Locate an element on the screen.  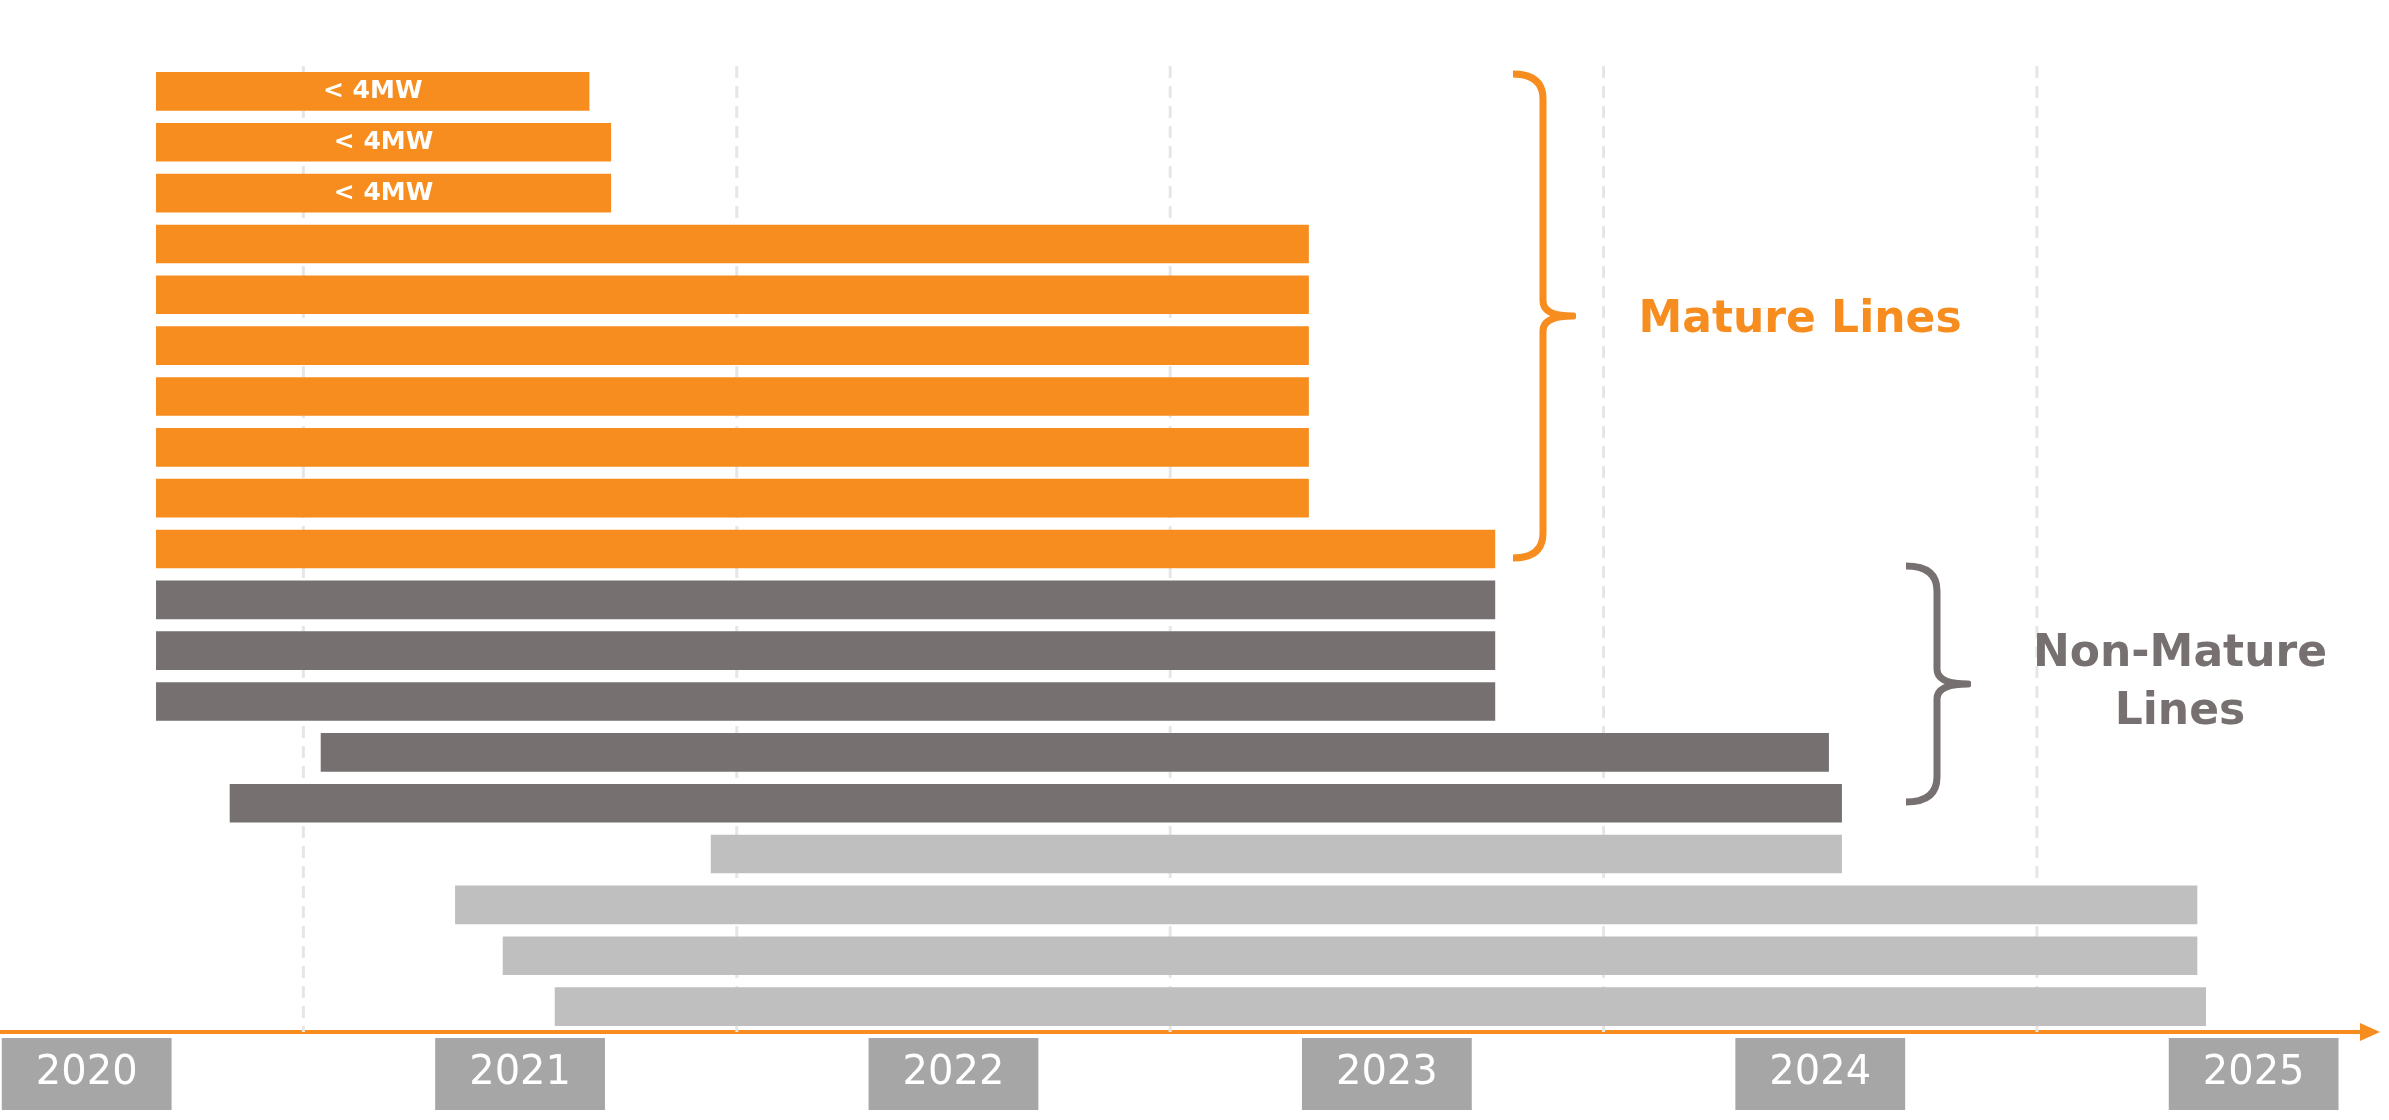
x-tick-label: 2020 is located at coordinates (86, 1070).